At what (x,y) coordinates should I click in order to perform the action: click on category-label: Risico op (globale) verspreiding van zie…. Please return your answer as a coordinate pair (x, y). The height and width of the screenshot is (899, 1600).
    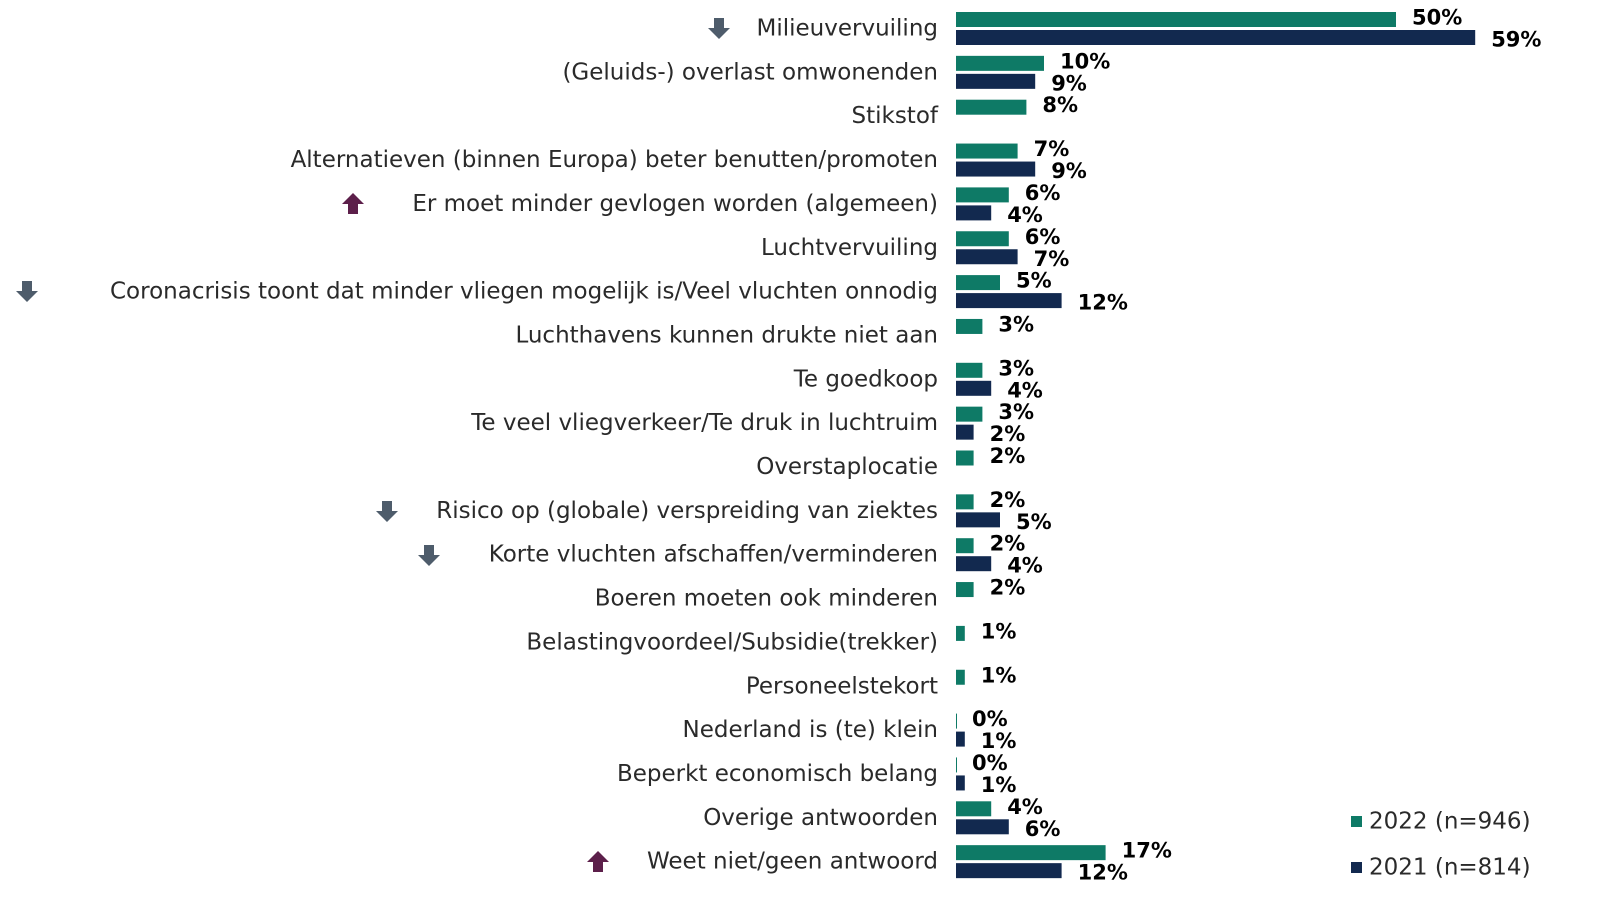
    Looking at the image, I should click on (687, 511).